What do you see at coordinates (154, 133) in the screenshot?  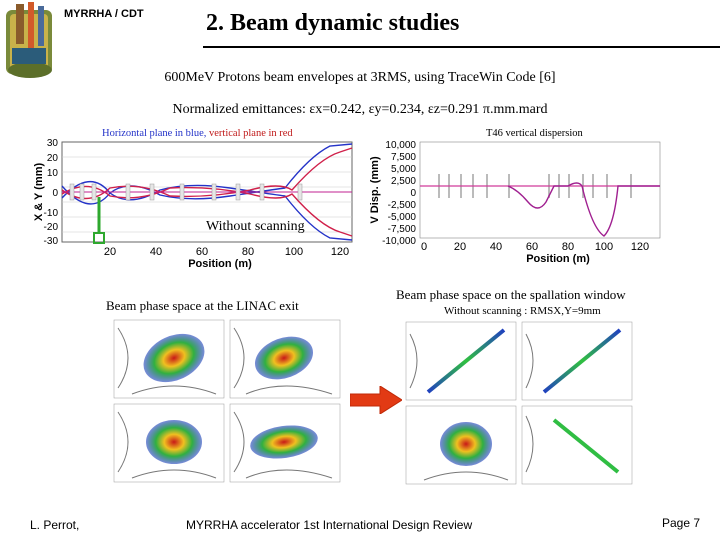 I see `legend-horizontal: Horizontal plane in blue,` at bounding box center [154, 133].